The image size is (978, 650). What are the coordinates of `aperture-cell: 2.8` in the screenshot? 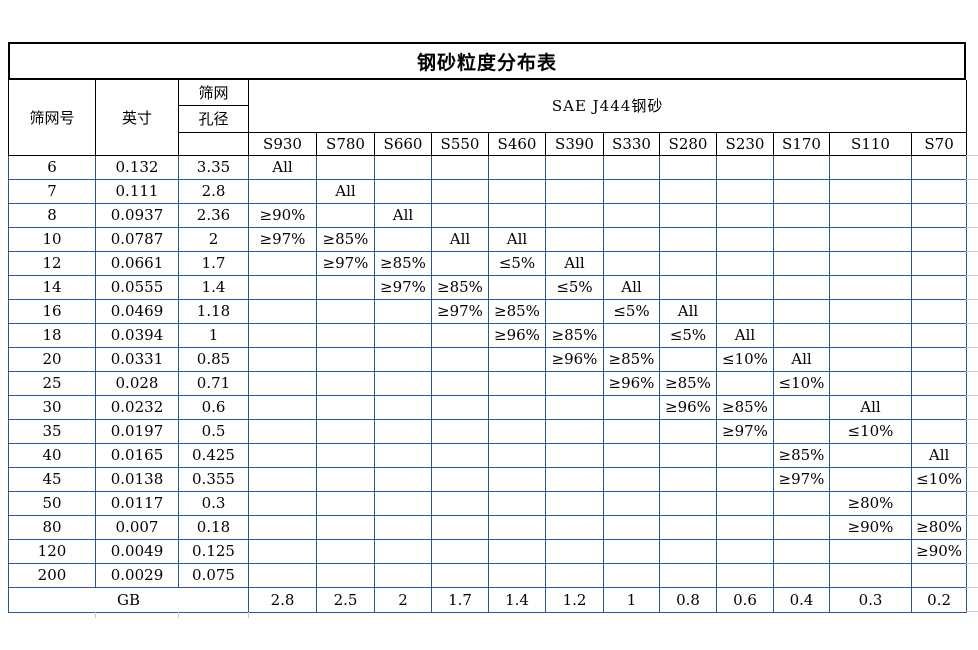 It's located at (213, 191).